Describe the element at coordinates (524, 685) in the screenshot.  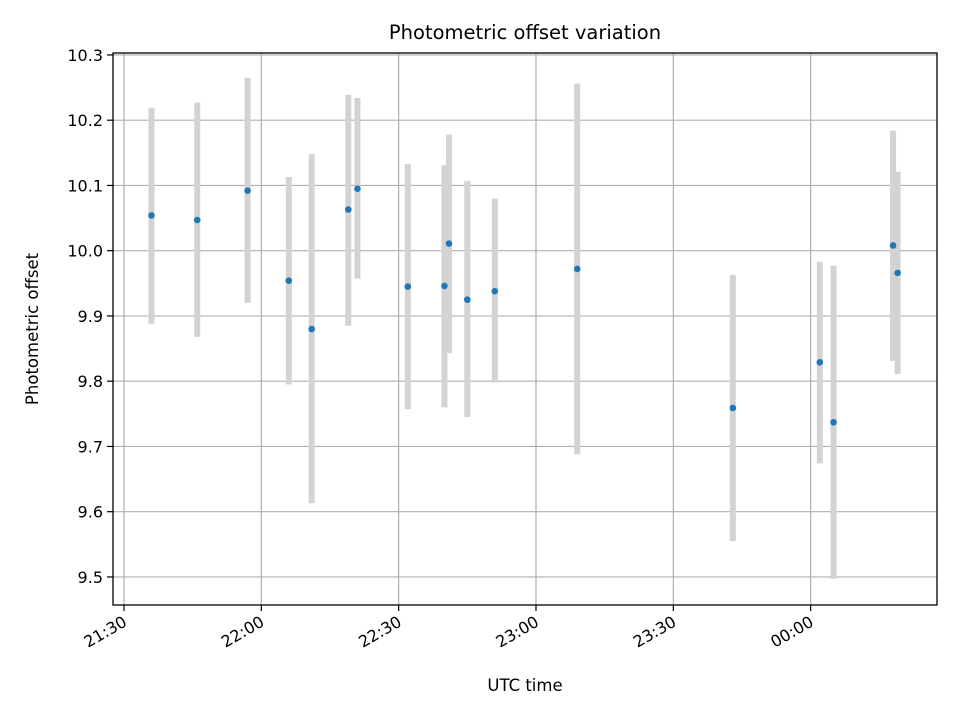
I see `x-axis-label: UTC time` at that location.